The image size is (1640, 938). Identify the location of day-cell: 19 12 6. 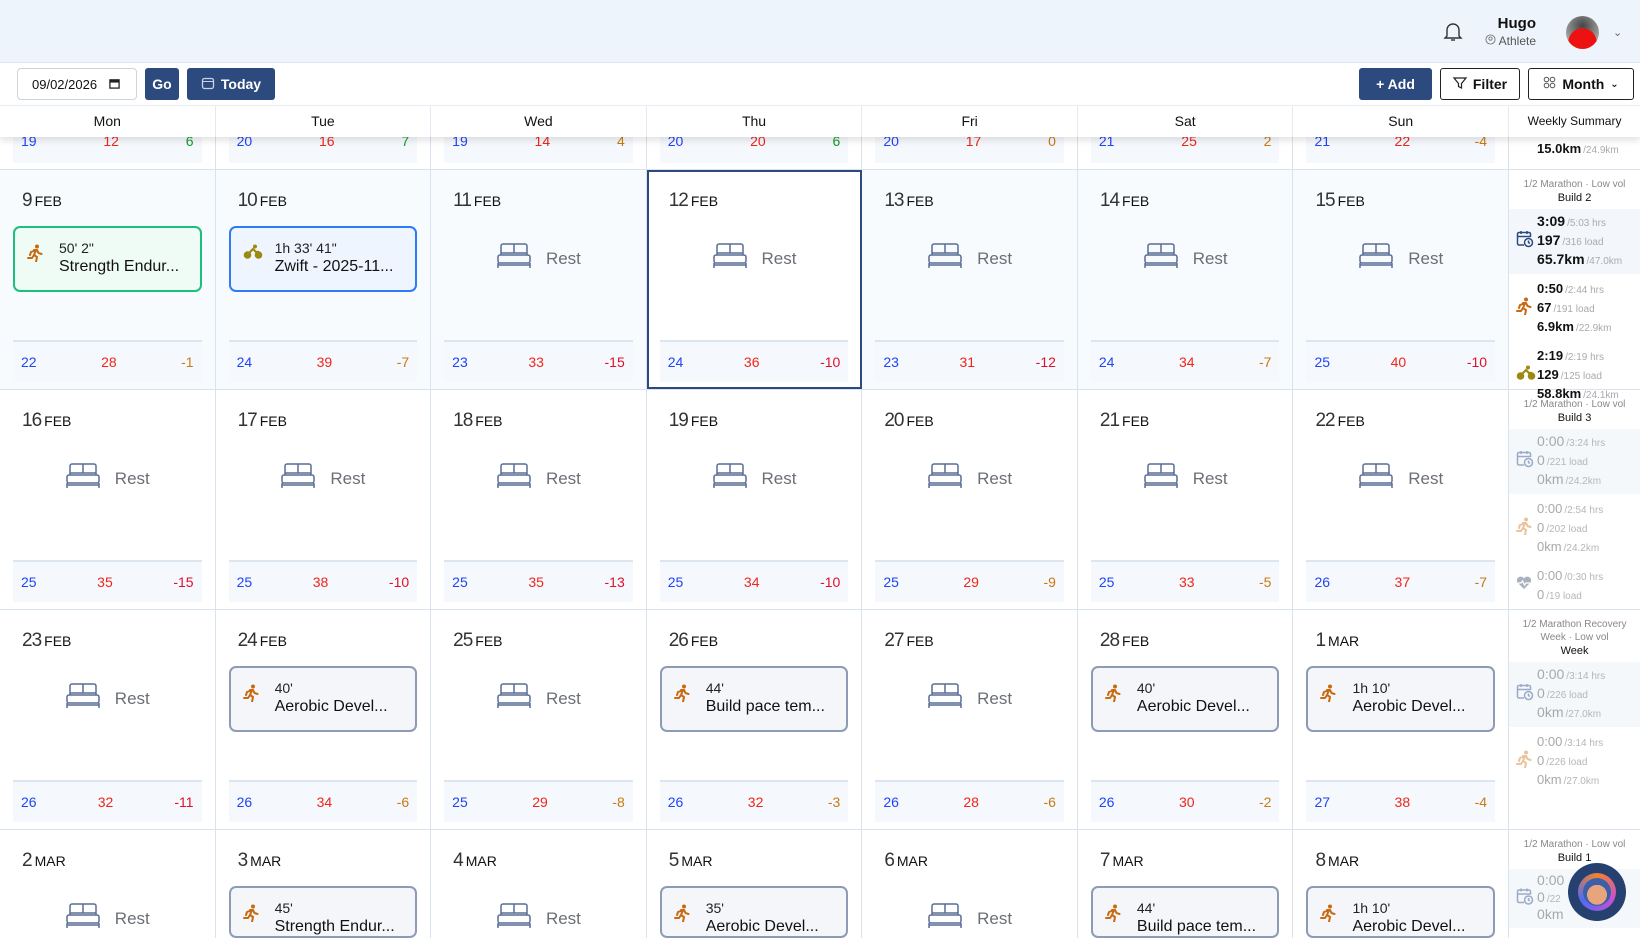
(108, 144).